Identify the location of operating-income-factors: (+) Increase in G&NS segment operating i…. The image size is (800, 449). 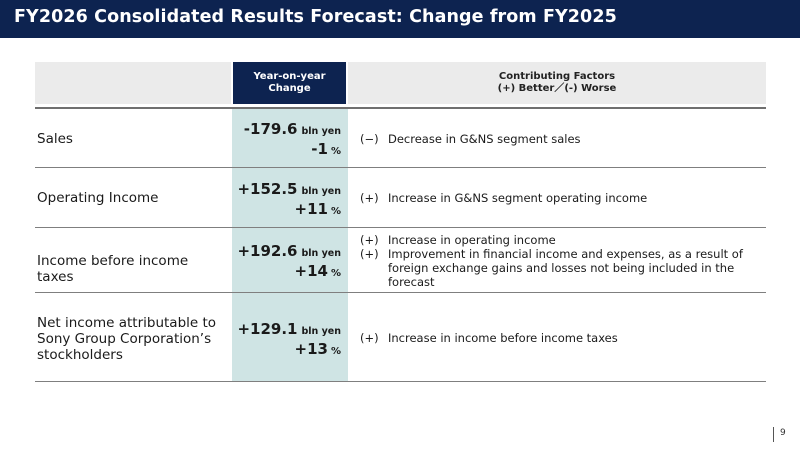
(560, 198).